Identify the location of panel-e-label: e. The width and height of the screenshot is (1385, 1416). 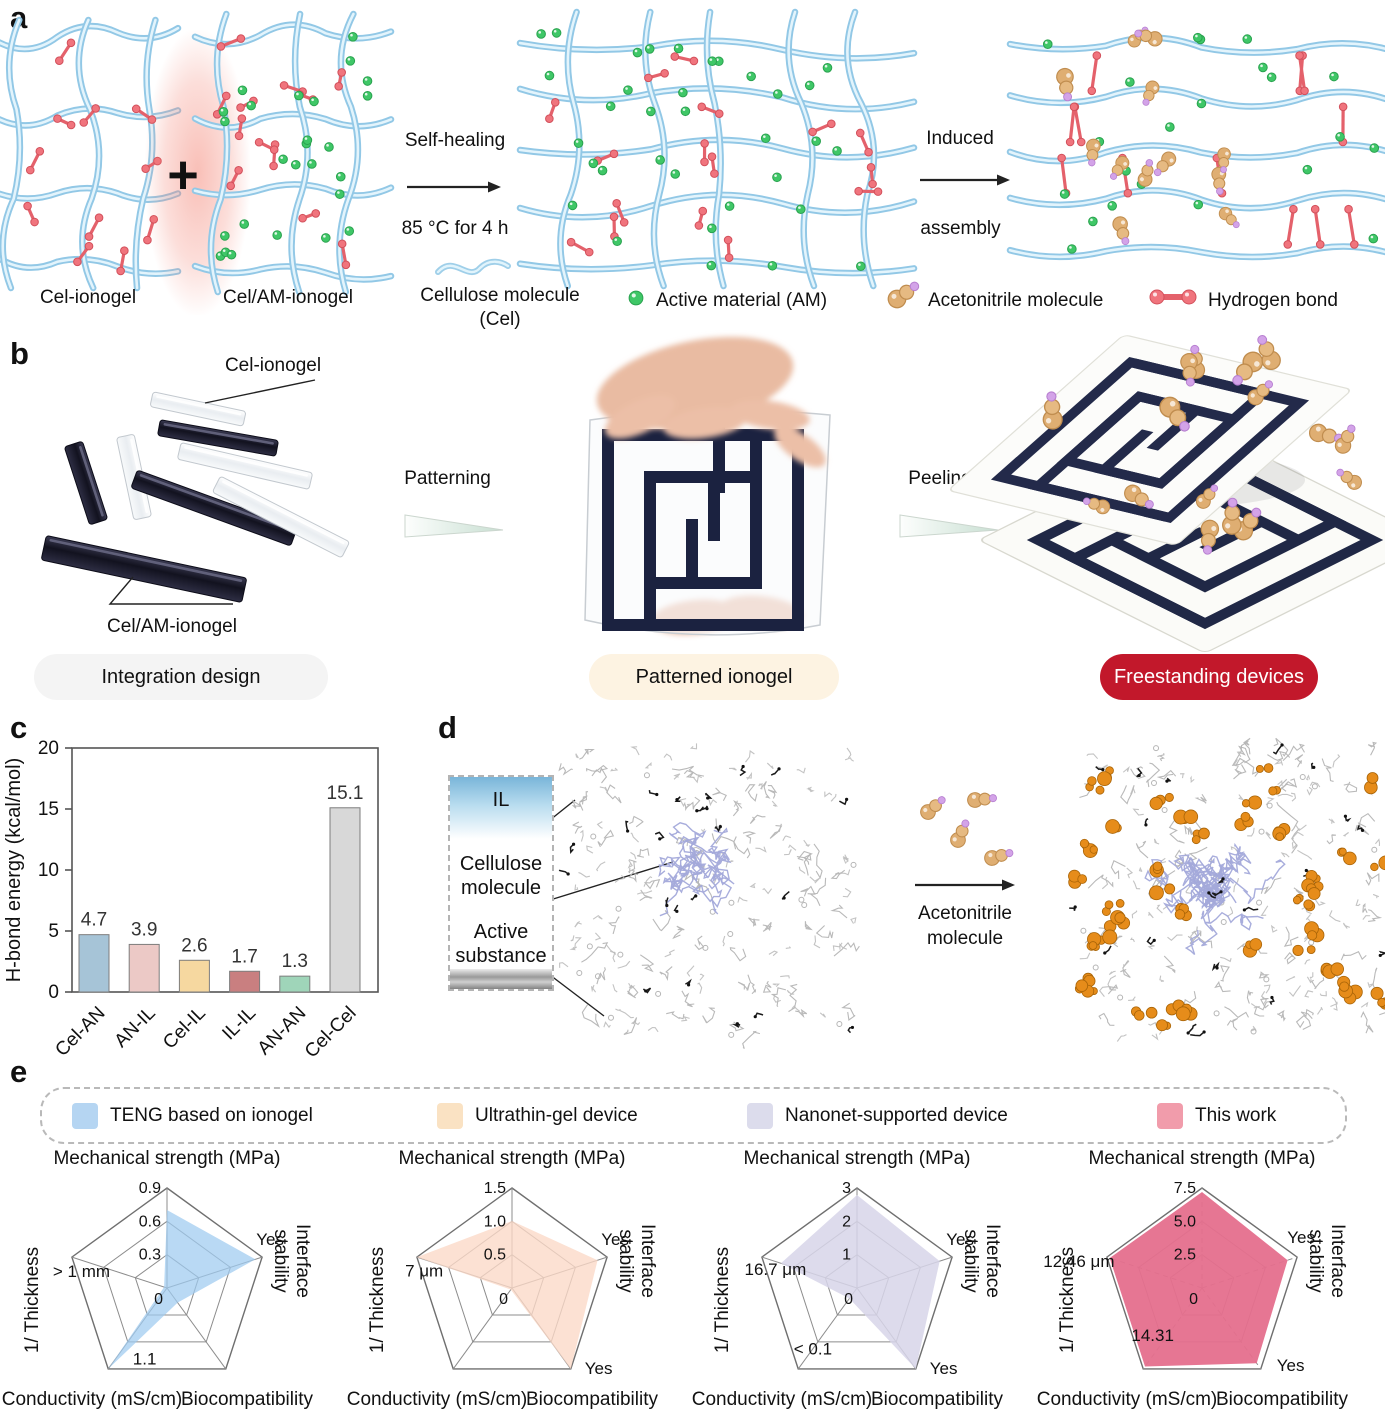
(19, 1071).